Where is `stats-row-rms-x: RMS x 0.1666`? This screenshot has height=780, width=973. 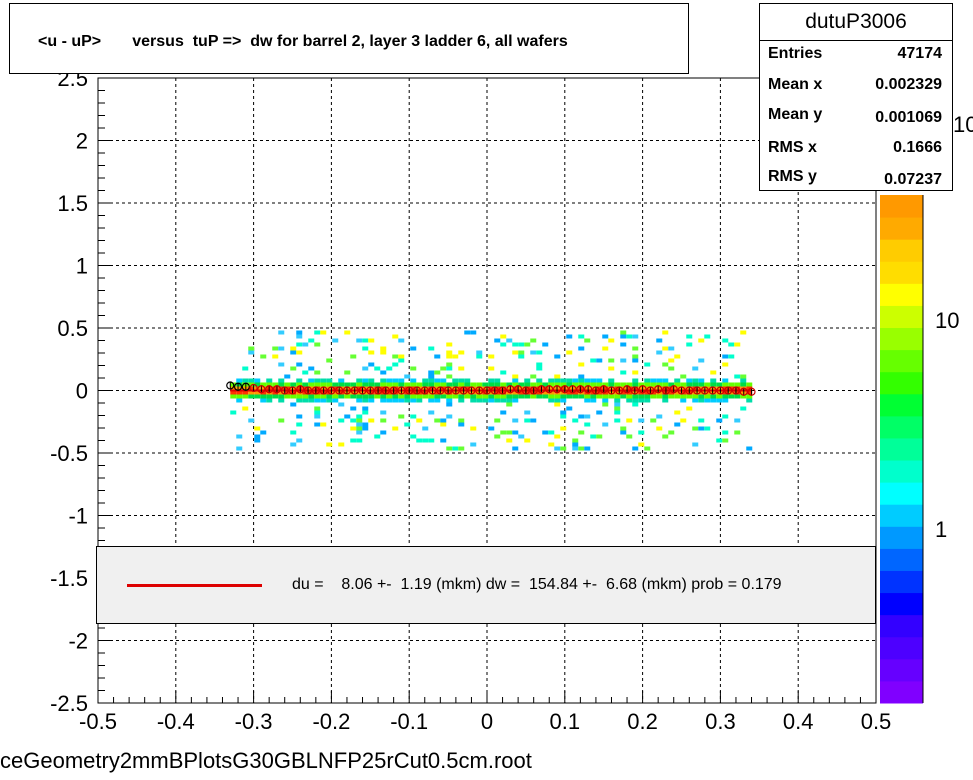 stats-row-rms-x: RMS x 0.1666 is located at coordinates (855, 152).